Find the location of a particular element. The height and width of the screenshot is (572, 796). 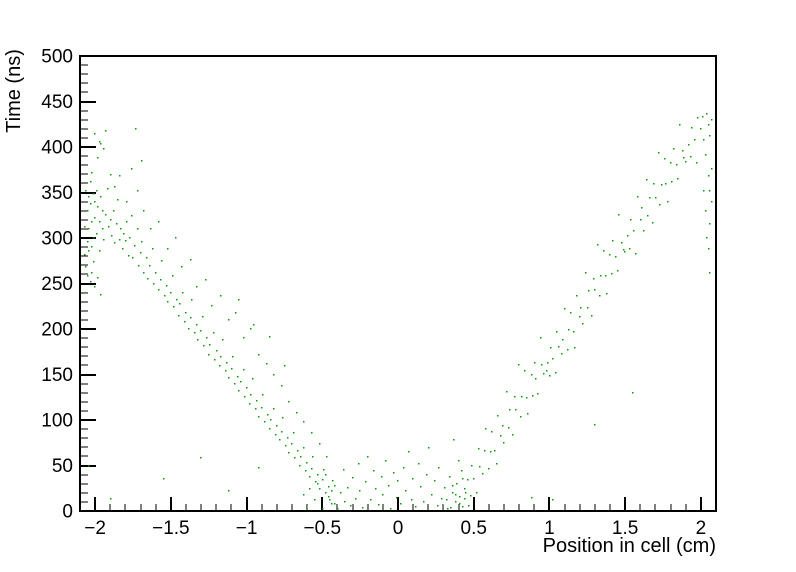

y-tick-label: 250 is located at coordinates (57, 284).